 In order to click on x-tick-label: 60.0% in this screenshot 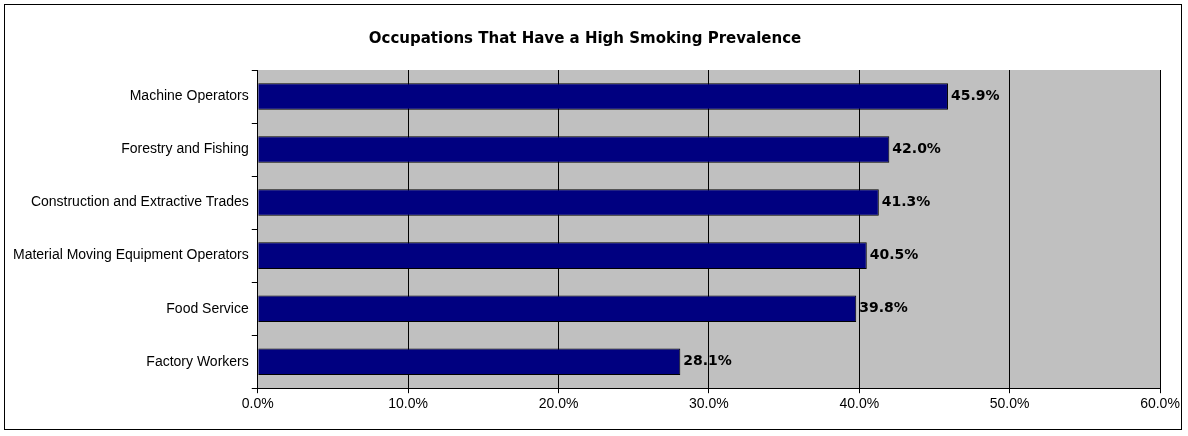, I will do `click(1160, 403)`.